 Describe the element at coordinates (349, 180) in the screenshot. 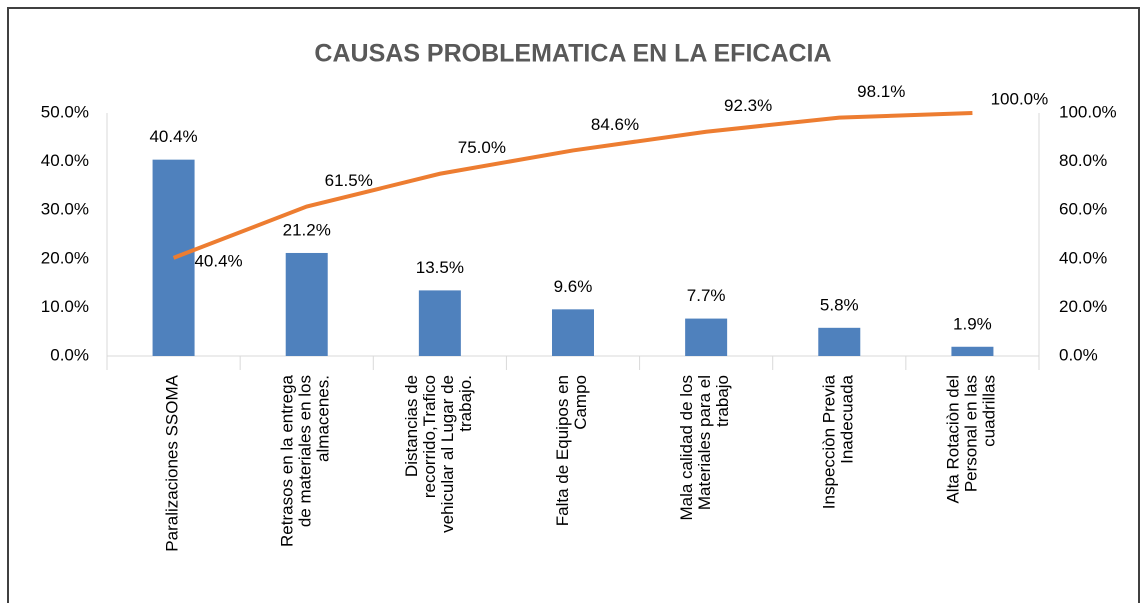

I see `line-label: 61.5%` at that location.